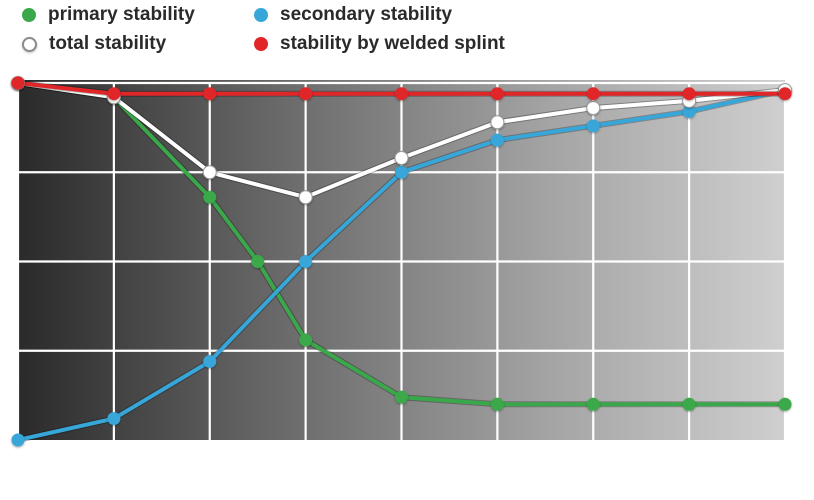  Describe the element at coordinates (108, 43) in the screenshot. I see `legend-label: total stability` at that location.